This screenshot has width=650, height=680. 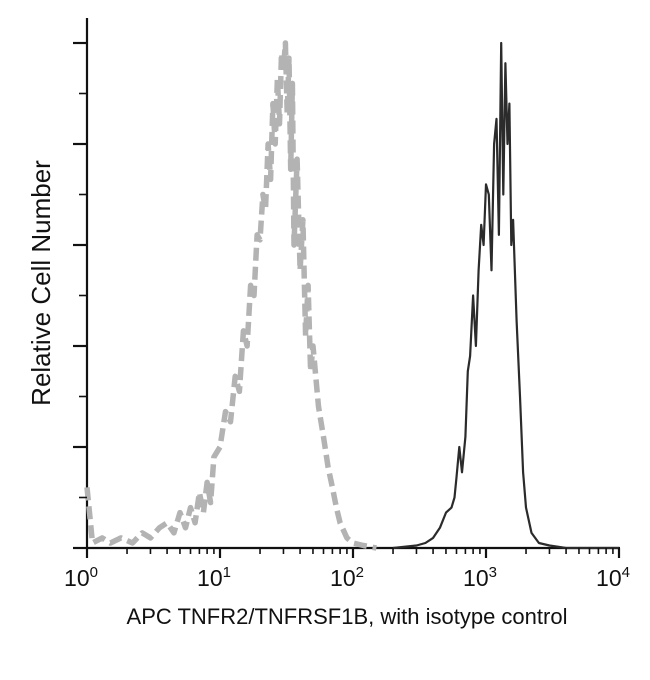 I want to click on x-axis-tick-labels: 10⁰ 10¹ 10² 10³ 10⁴, so click(x=347, y=577).